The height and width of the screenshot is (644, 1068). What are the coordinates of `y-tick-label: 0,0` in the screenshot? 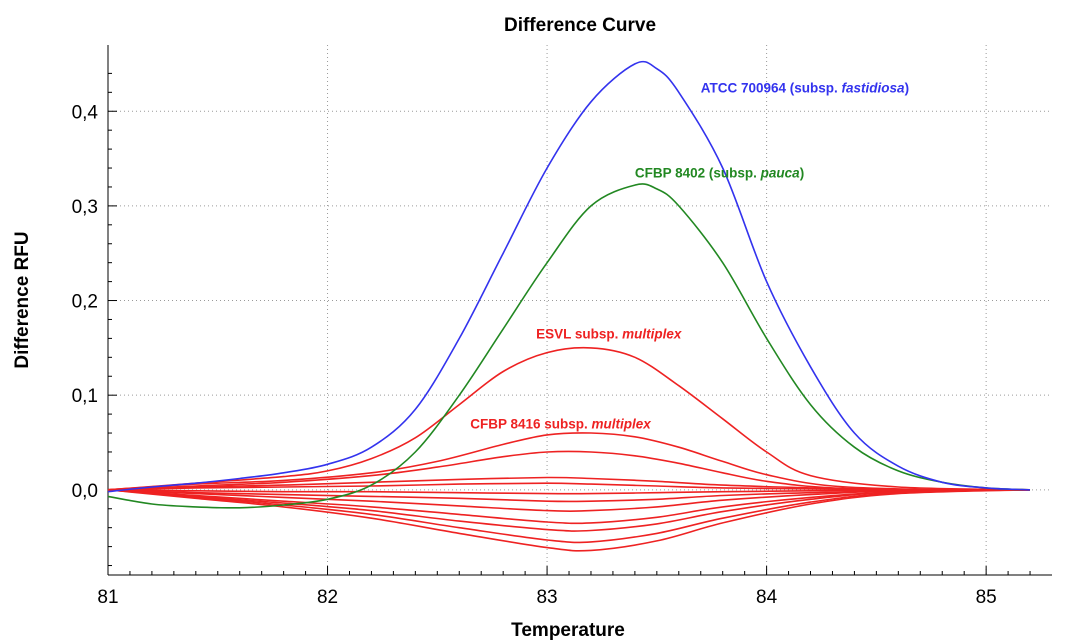 It's located at (85, 491).